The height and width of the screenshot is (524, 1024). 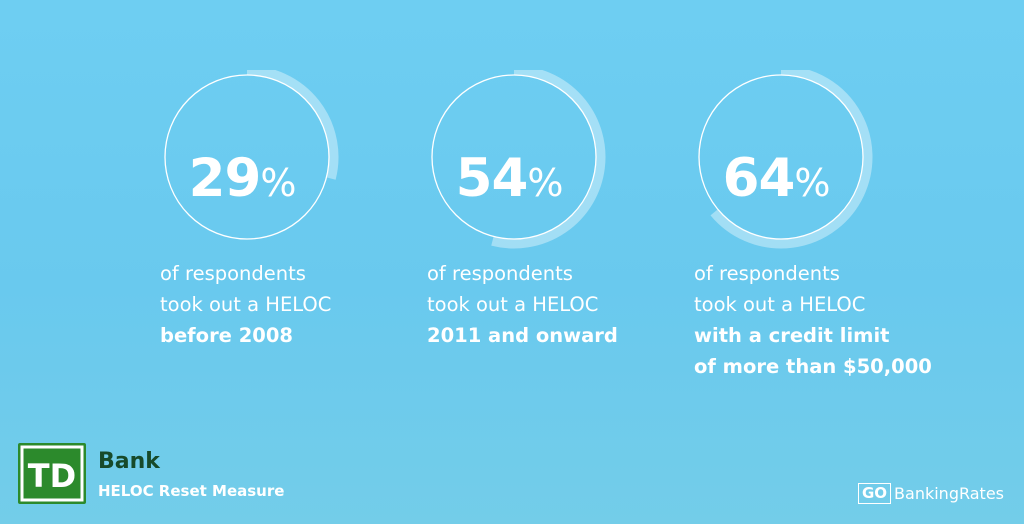 What do you see at coordinates (226, 335) in the screenshot?
I see `caption-highlight: before 2008` at bounding box center [226, 335].